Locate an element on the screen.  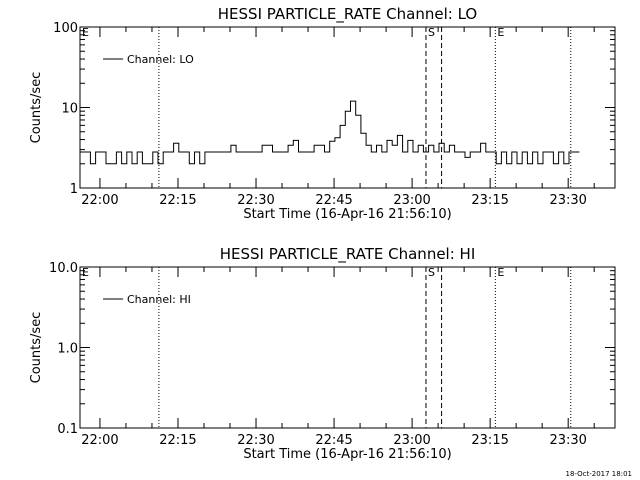
y-tick-label: 0.1 is located at coordinates (67, 429).